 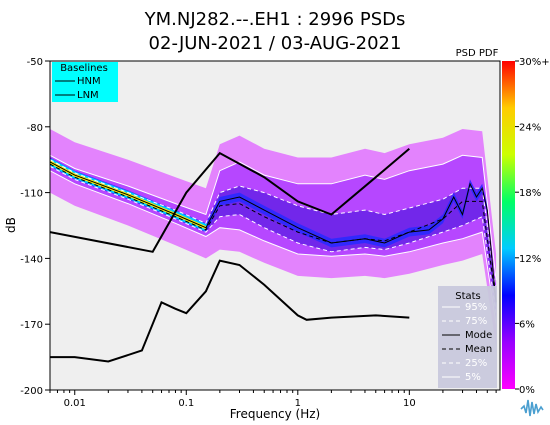 I want to click on colorbar-tick-label: 30%+, so click(x=534, y=62).